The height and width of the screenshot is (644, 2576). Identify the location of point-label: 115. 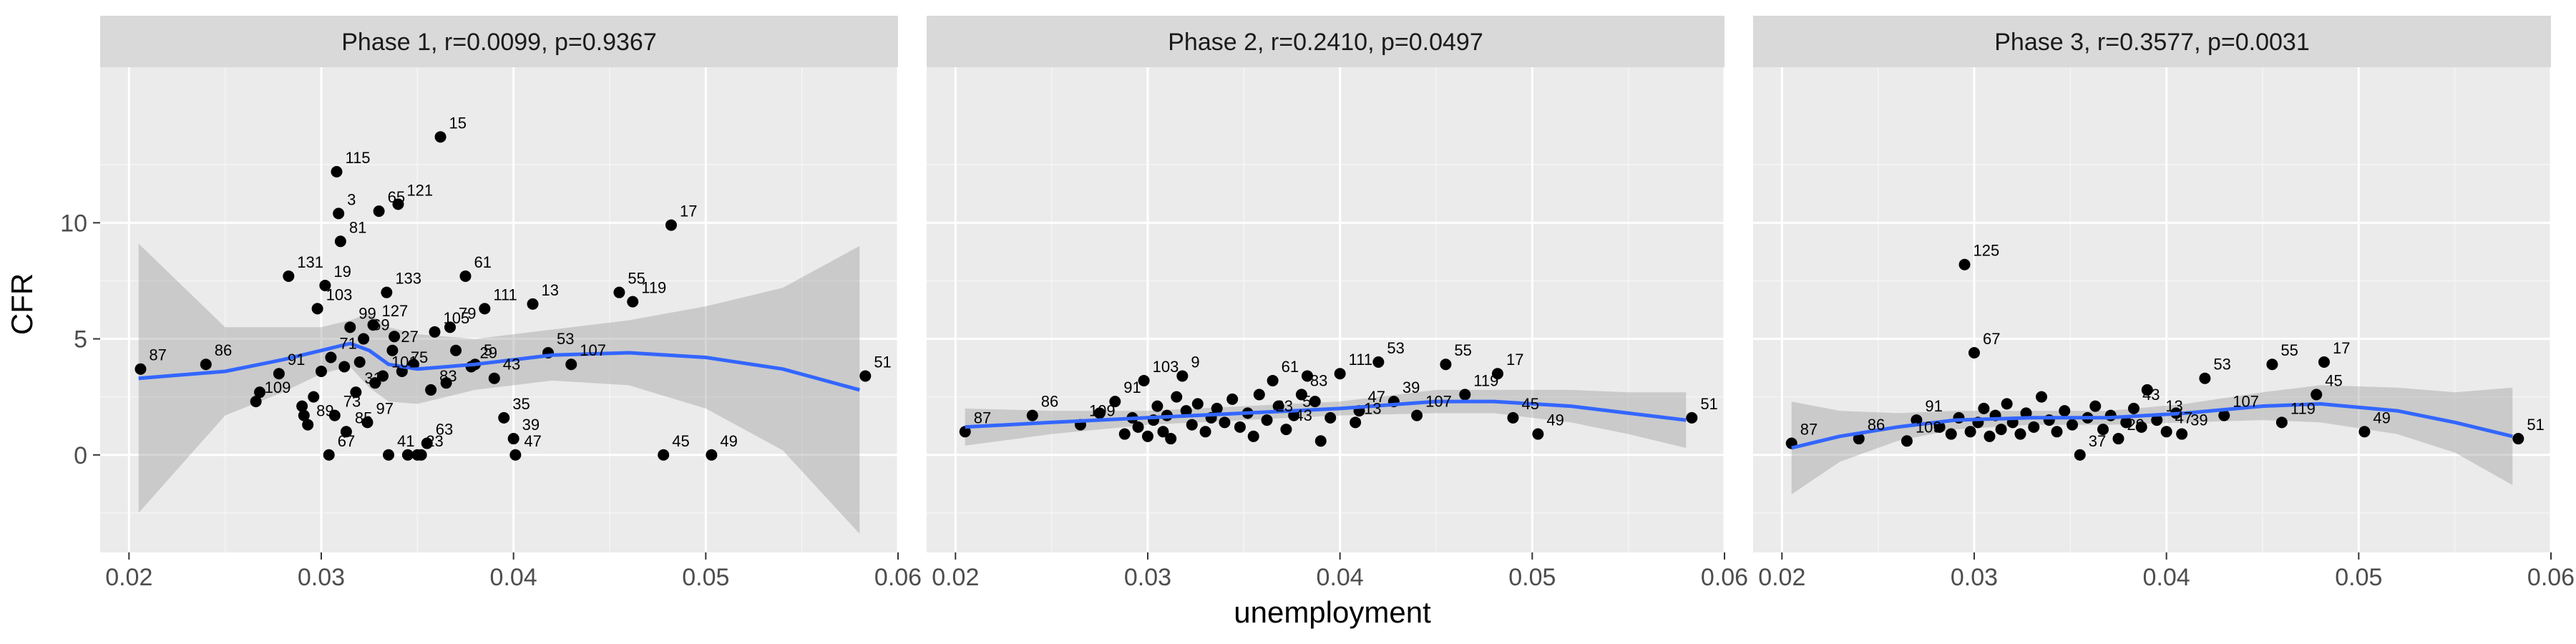
(357, 158).